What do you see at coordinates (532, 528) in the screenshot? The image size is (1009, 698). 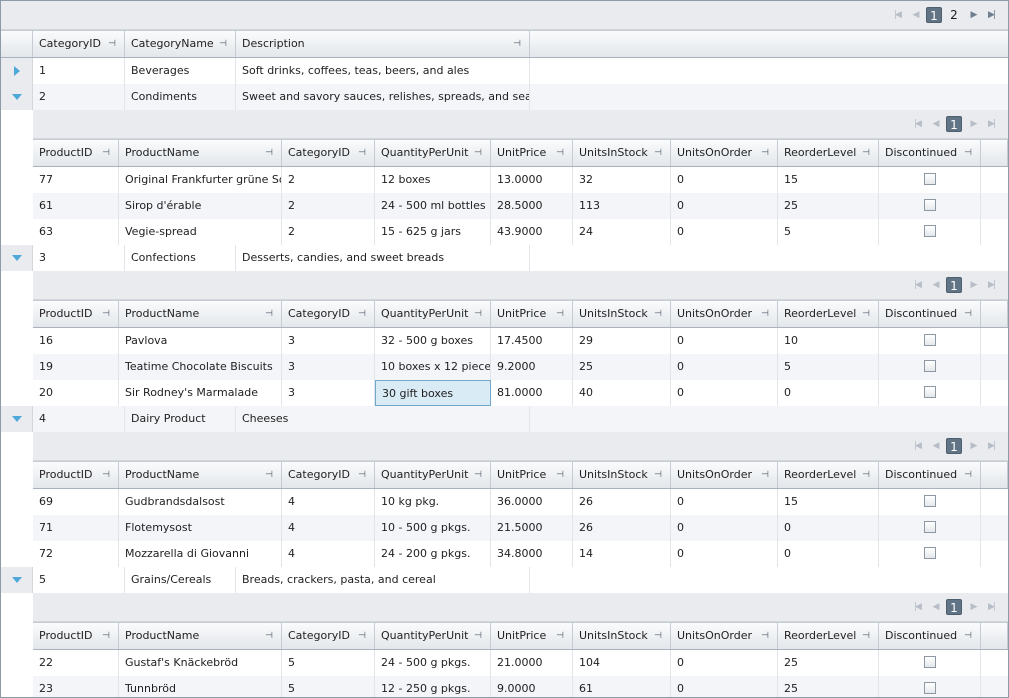 I see `product-unitprice-cell: 21.5000` at bounding box center [532, 528].